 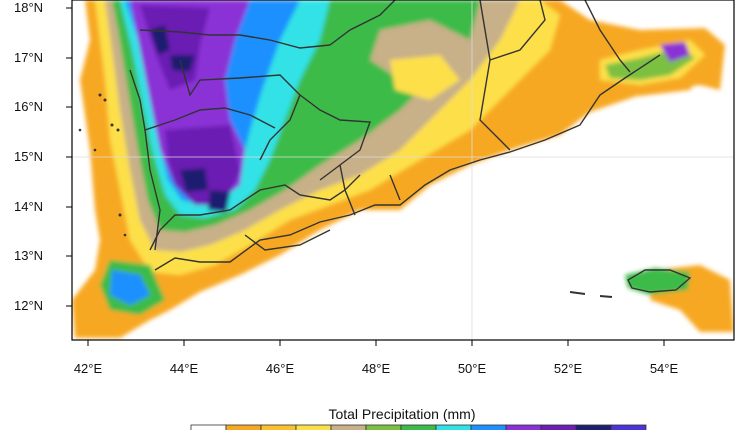 I want to click on lon-label: 42°E, so click(x=88, y=368).